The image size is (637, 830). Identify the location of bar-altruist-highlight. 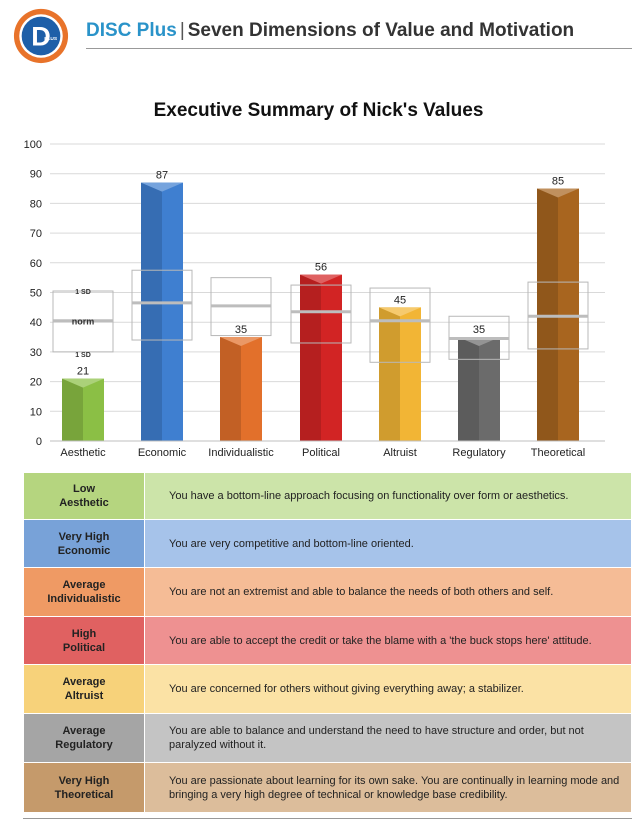
(410, 374).